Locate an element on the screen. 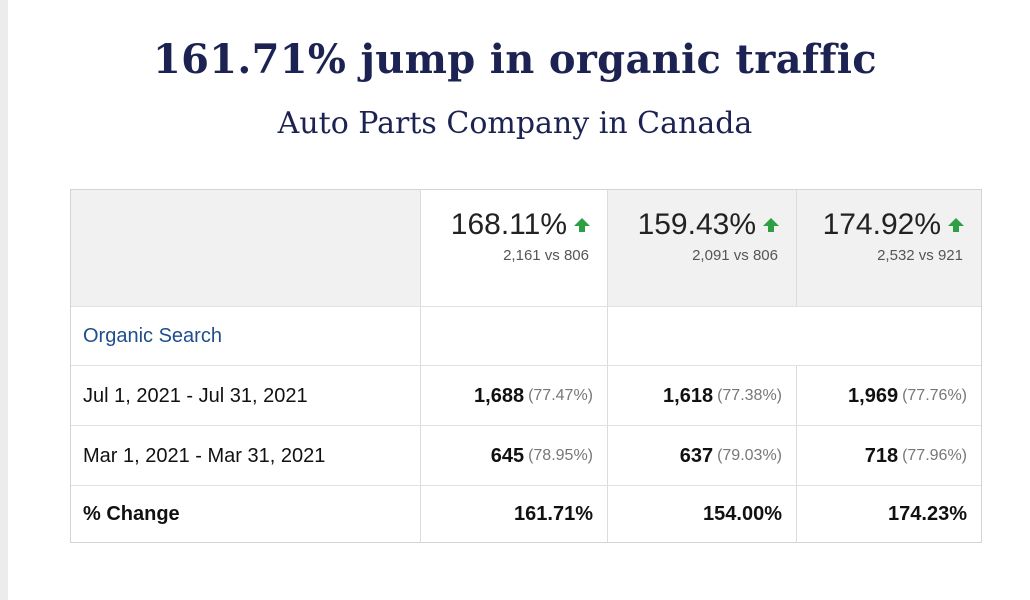  row-label: Mar 1, 2021 - Mar 31, 2021 is located at coordinates (204, 455).